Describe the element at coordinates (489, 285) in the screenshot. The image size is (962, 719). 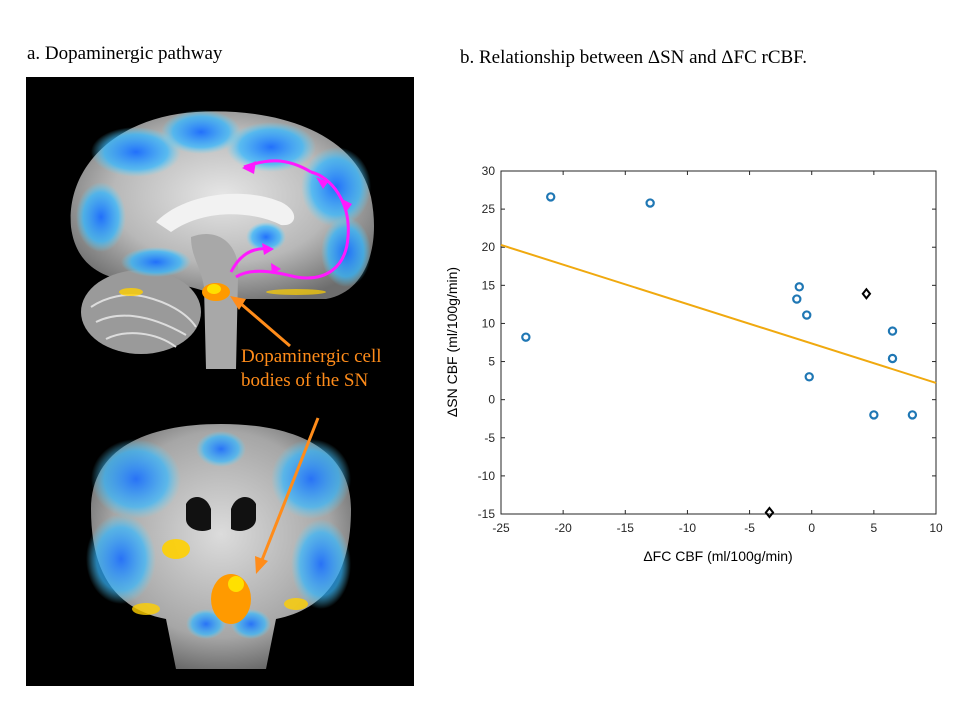
I see `y-tick-label: 15` at that location.